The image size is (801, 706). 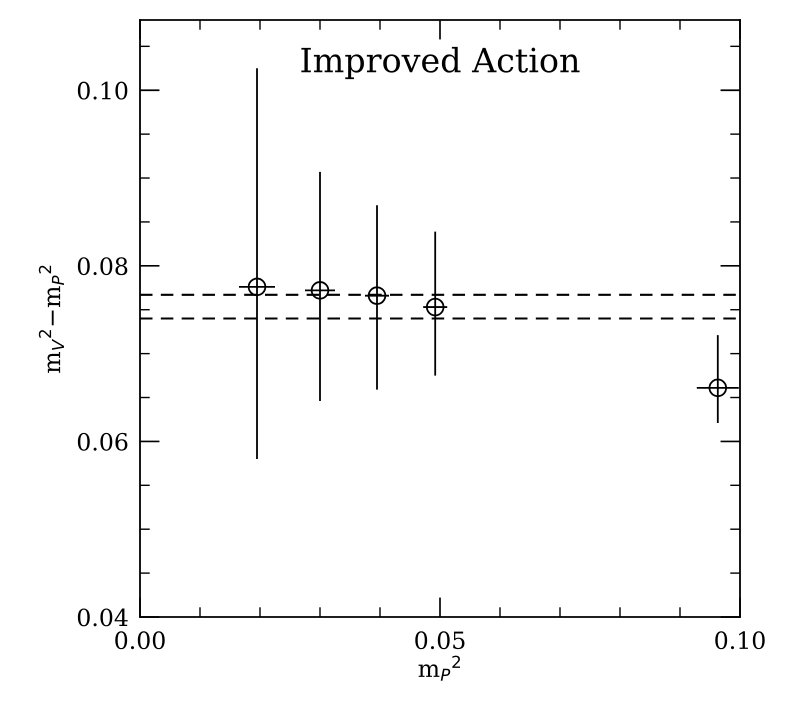 What do you see at coordinates (439, 668) in the screenshot?
I see `x-axis-title: m$_{P}$$^{2}$` at bounding box center [439, 668].